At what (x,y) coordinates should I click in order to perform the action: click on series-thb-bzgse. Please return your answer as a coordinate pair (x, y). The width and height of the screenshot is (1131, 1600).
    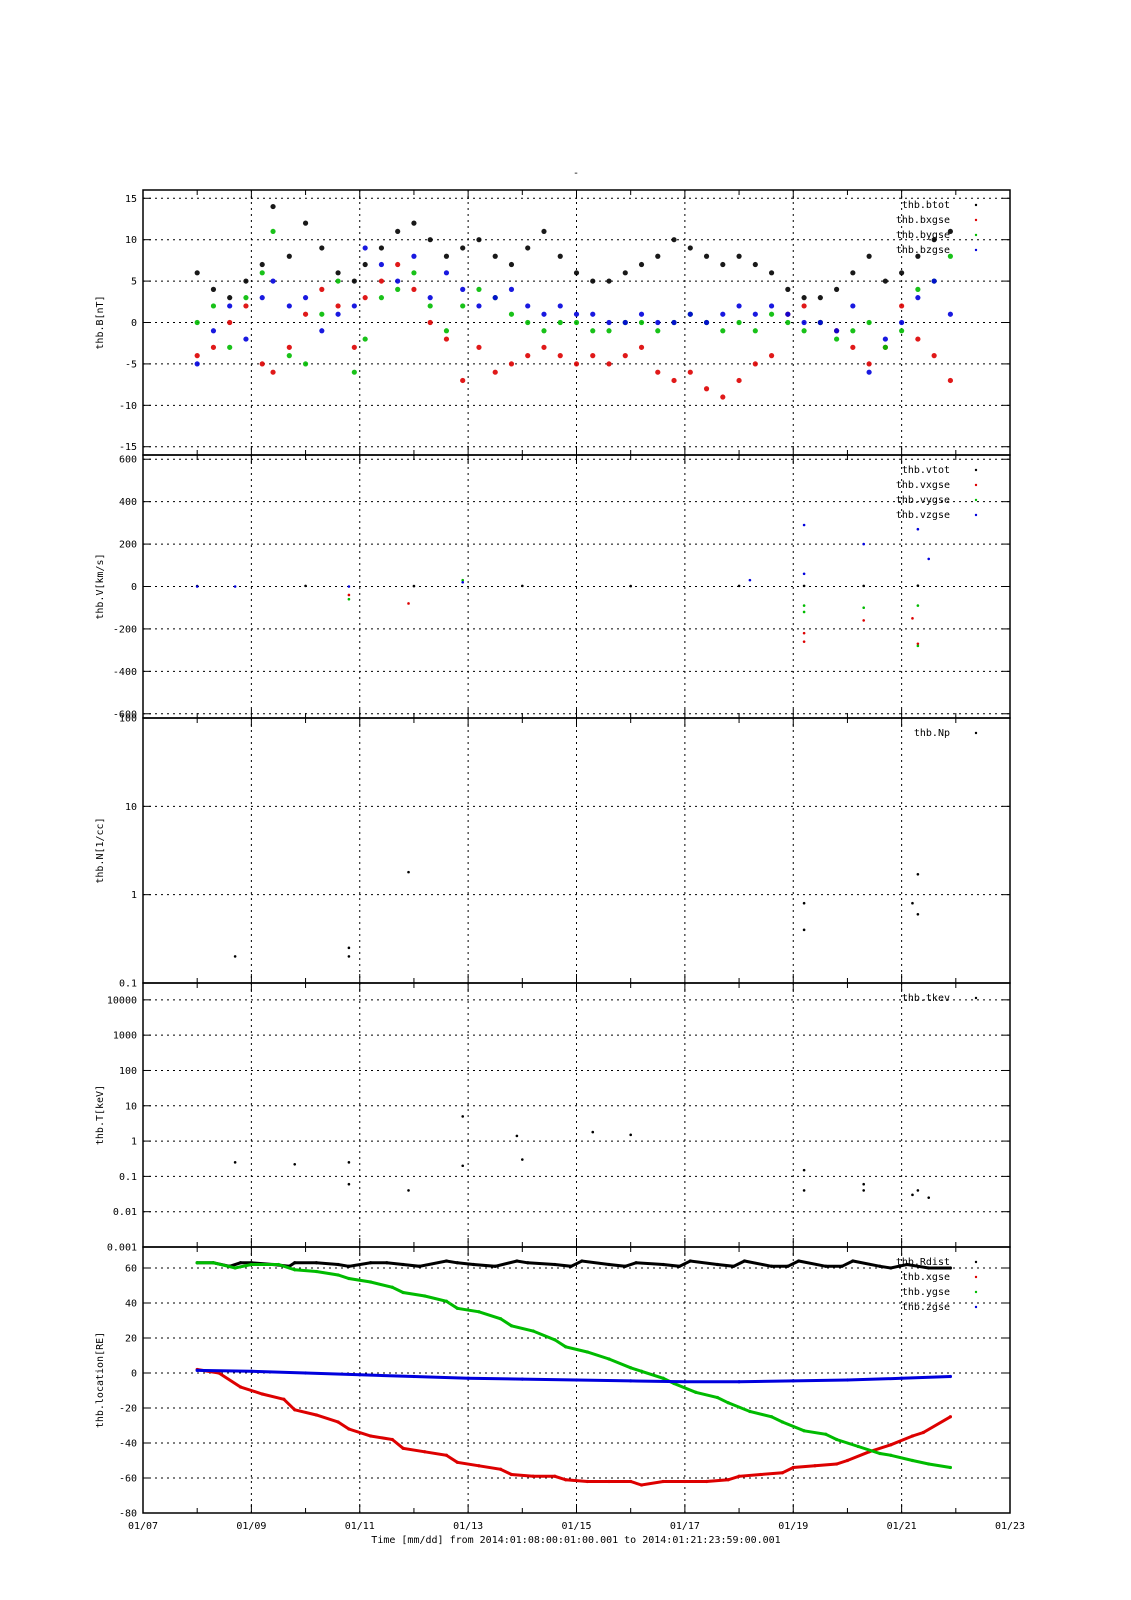
    Looking at the image, I should click on (573, 310).